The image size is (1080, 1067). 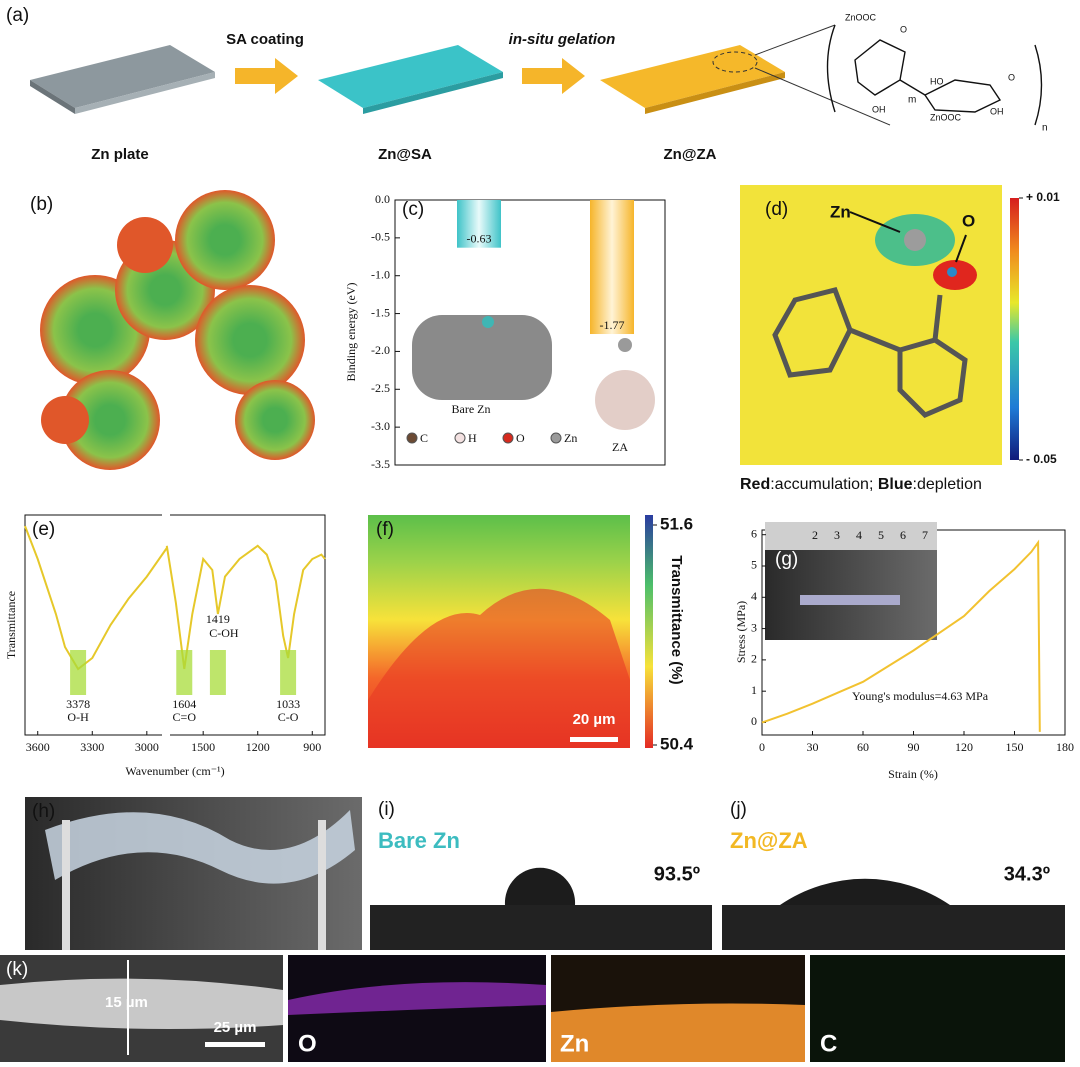 I want to click on sample-strip, so click(x=850, y=600).